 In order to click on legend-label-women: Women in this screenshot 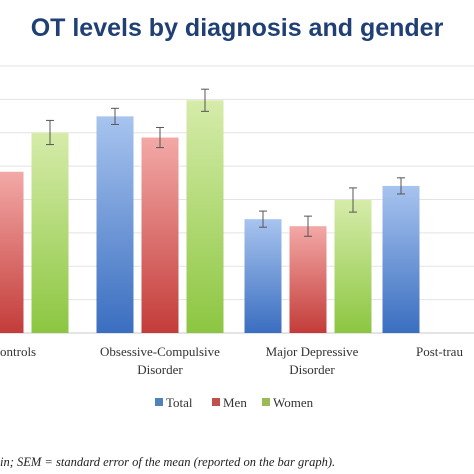, I will do `click(293, 402)`.